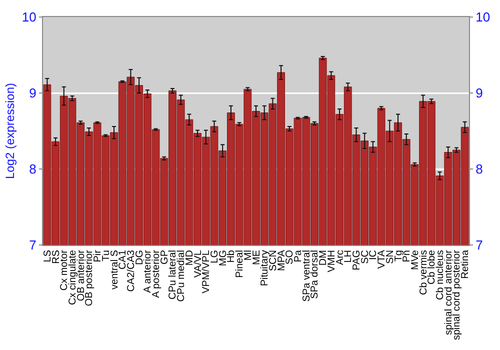  What do you see at coordinates (398, 256) in the screenshot?
I see `x-tick-label: Tg` at bounding box center [398, 256].